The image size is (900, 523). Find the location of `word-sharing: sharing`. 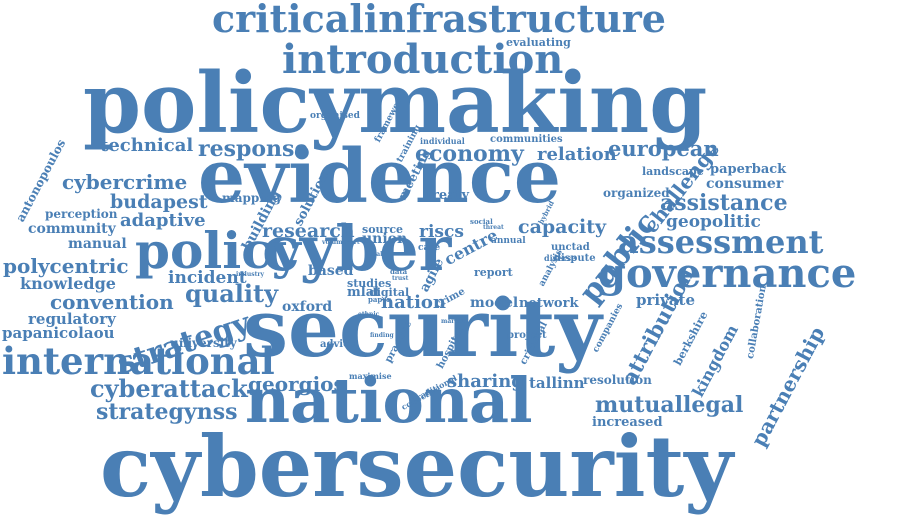

word-sharing: sharing is located at coordinates (485, 381).